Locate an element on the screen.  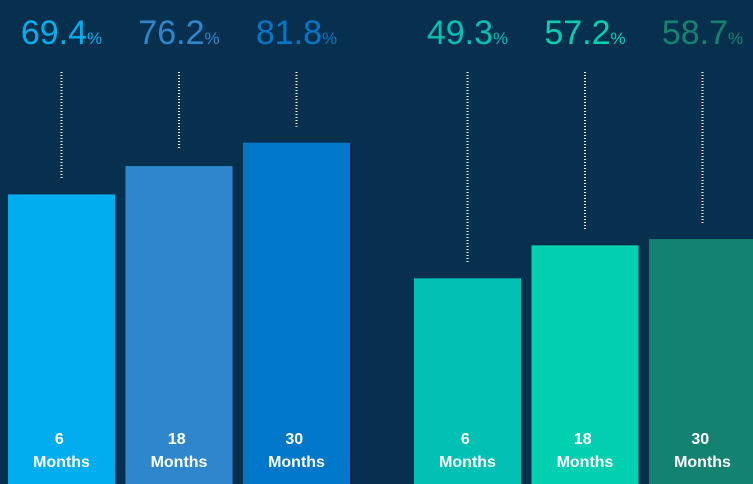
value-label: 81.8% is located at coordinates (296, 33).